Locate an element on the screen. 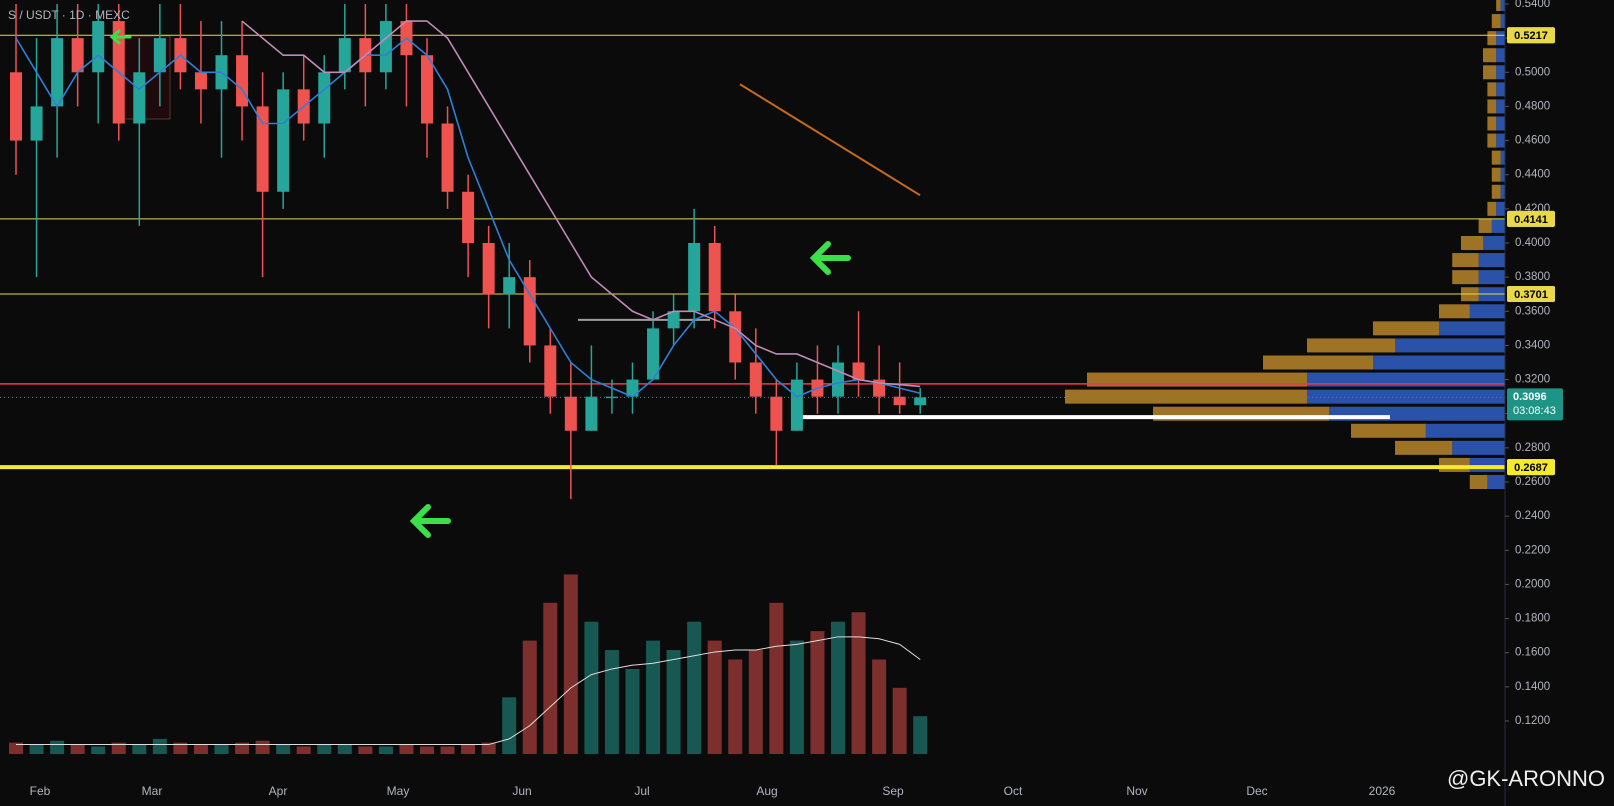  y-tick-label: 0.3800 is located at coordinates (1532, 277).